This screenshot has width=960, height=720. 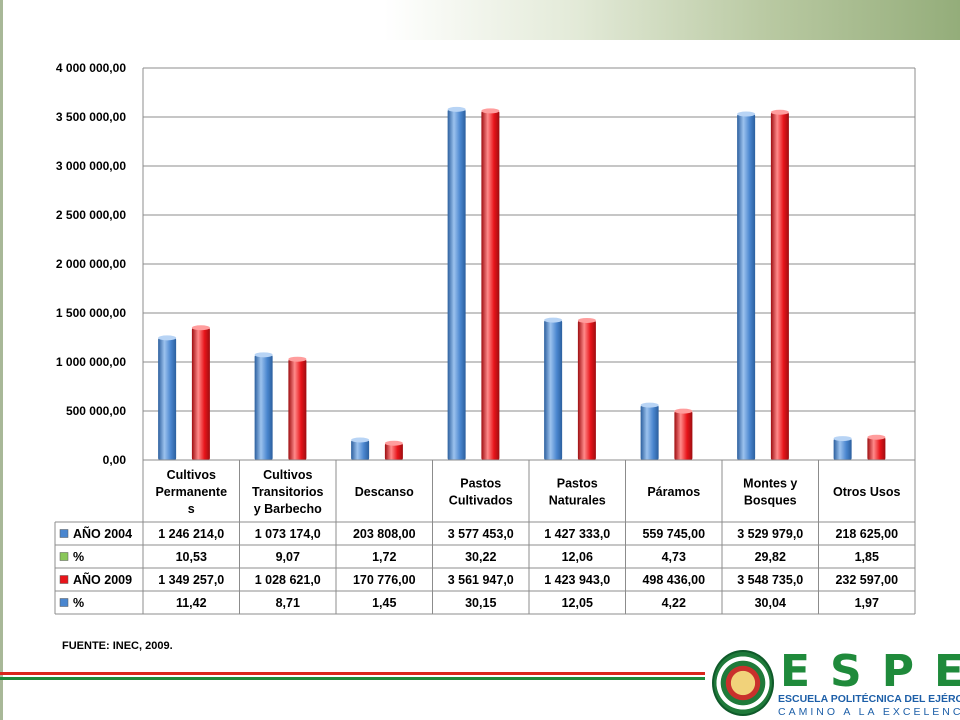 What do you see at coordinates (770, 603) in the screenshot?
I see `table-cell: 30,04` at bounding box center [770, 603].